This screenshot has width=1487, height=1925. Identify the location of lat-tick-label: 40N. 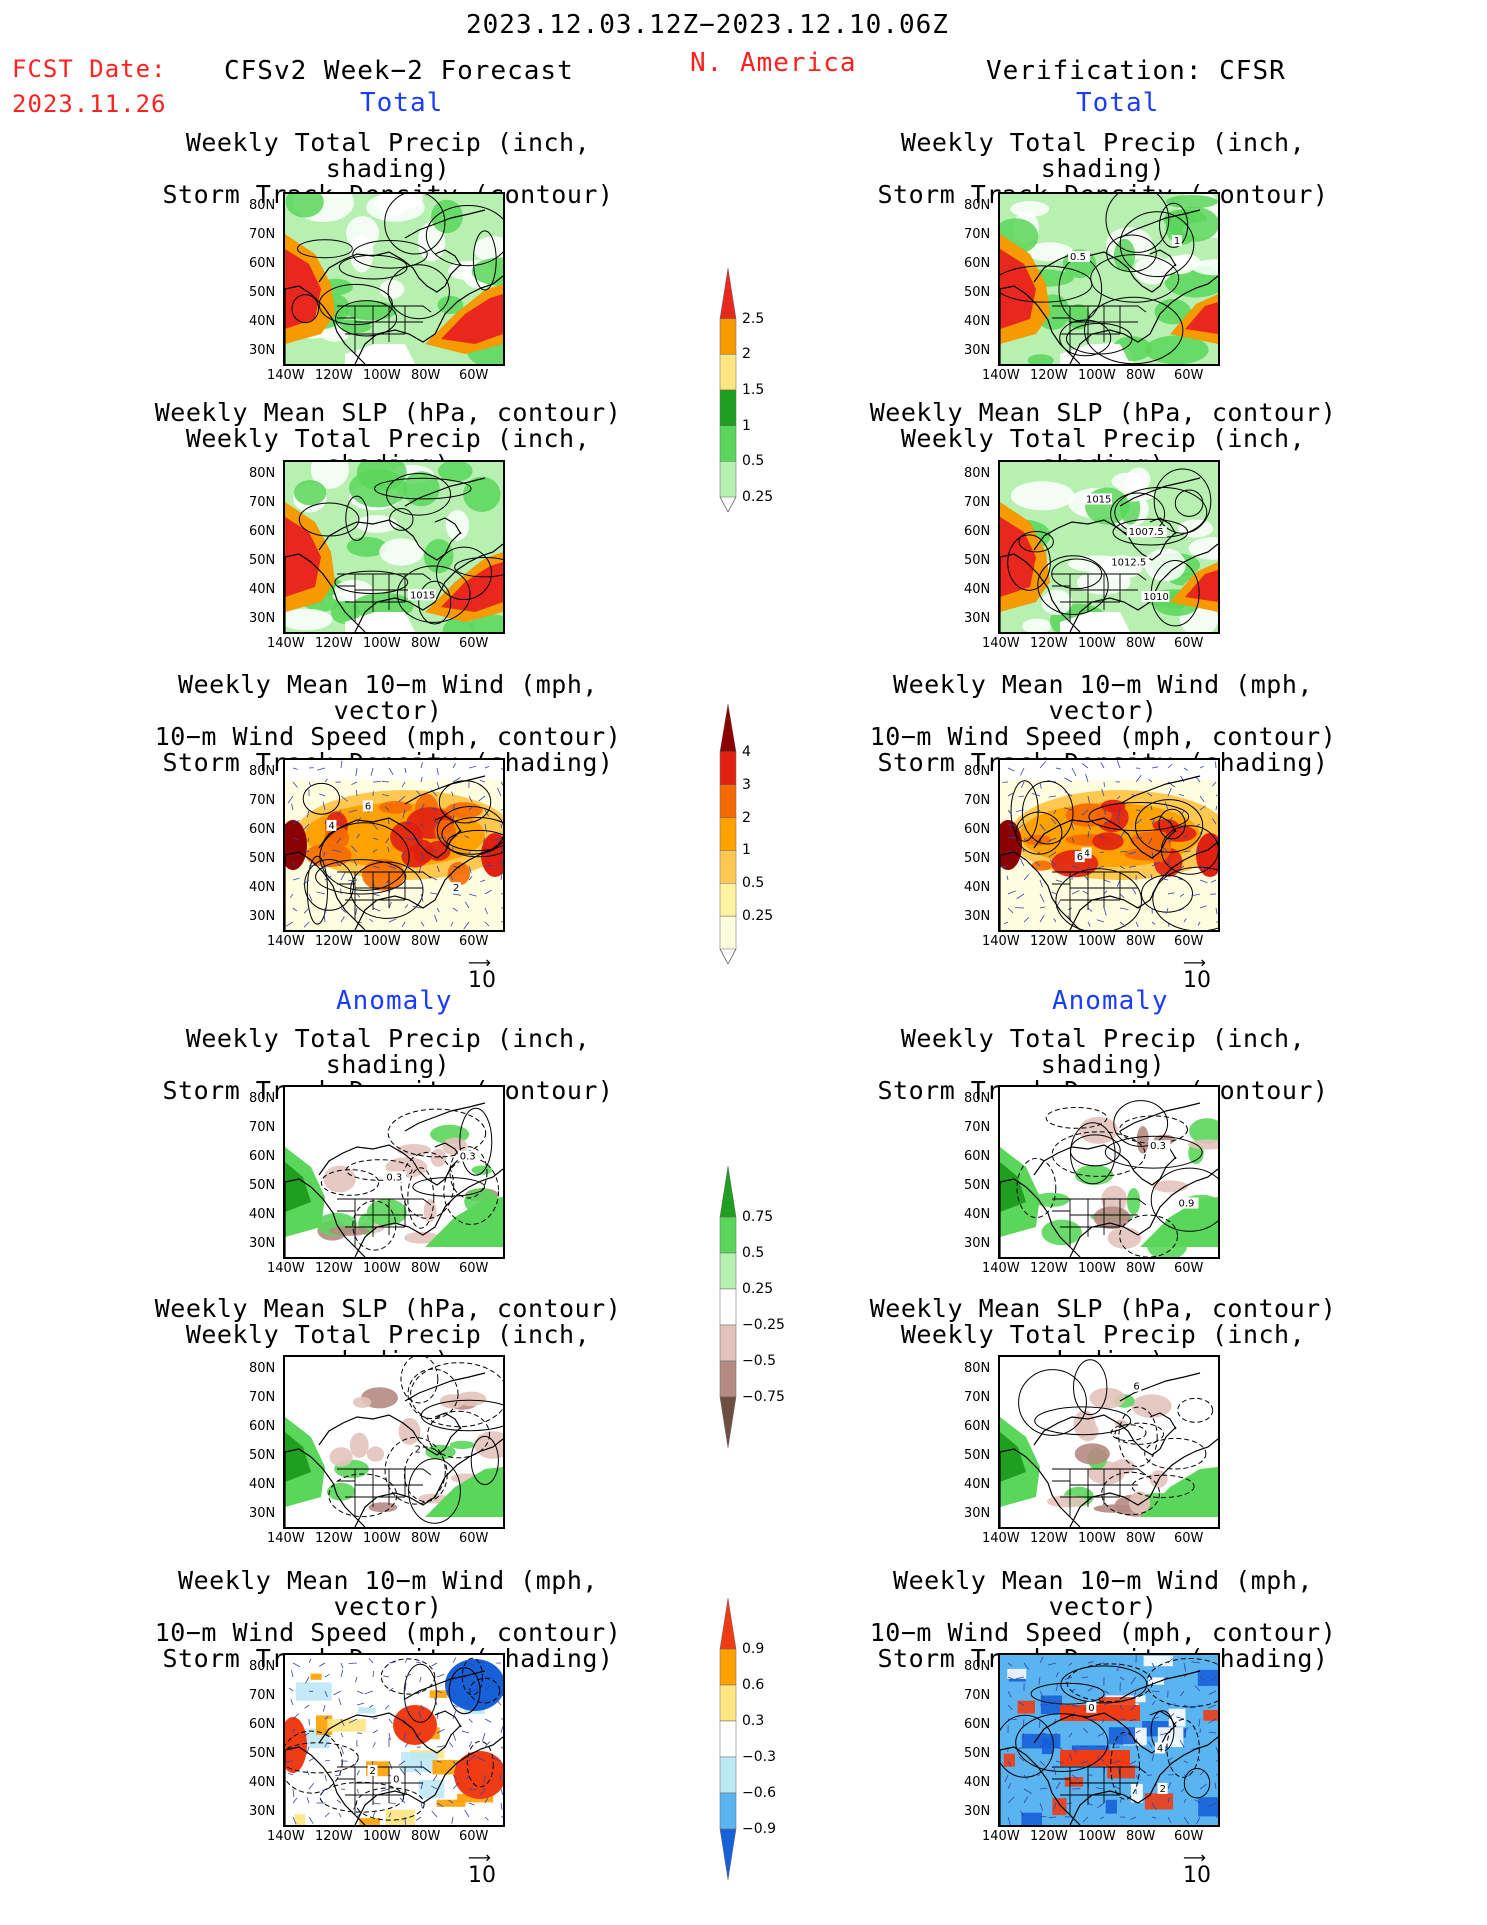
(262, 1782).